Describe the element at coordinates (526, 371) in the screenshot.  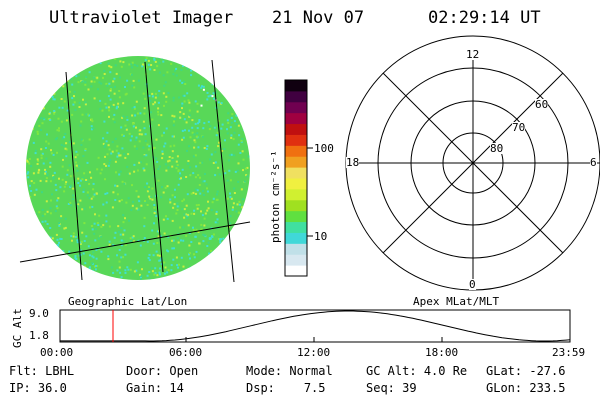
I see `info-glat: GLat: -27.6` at that location.